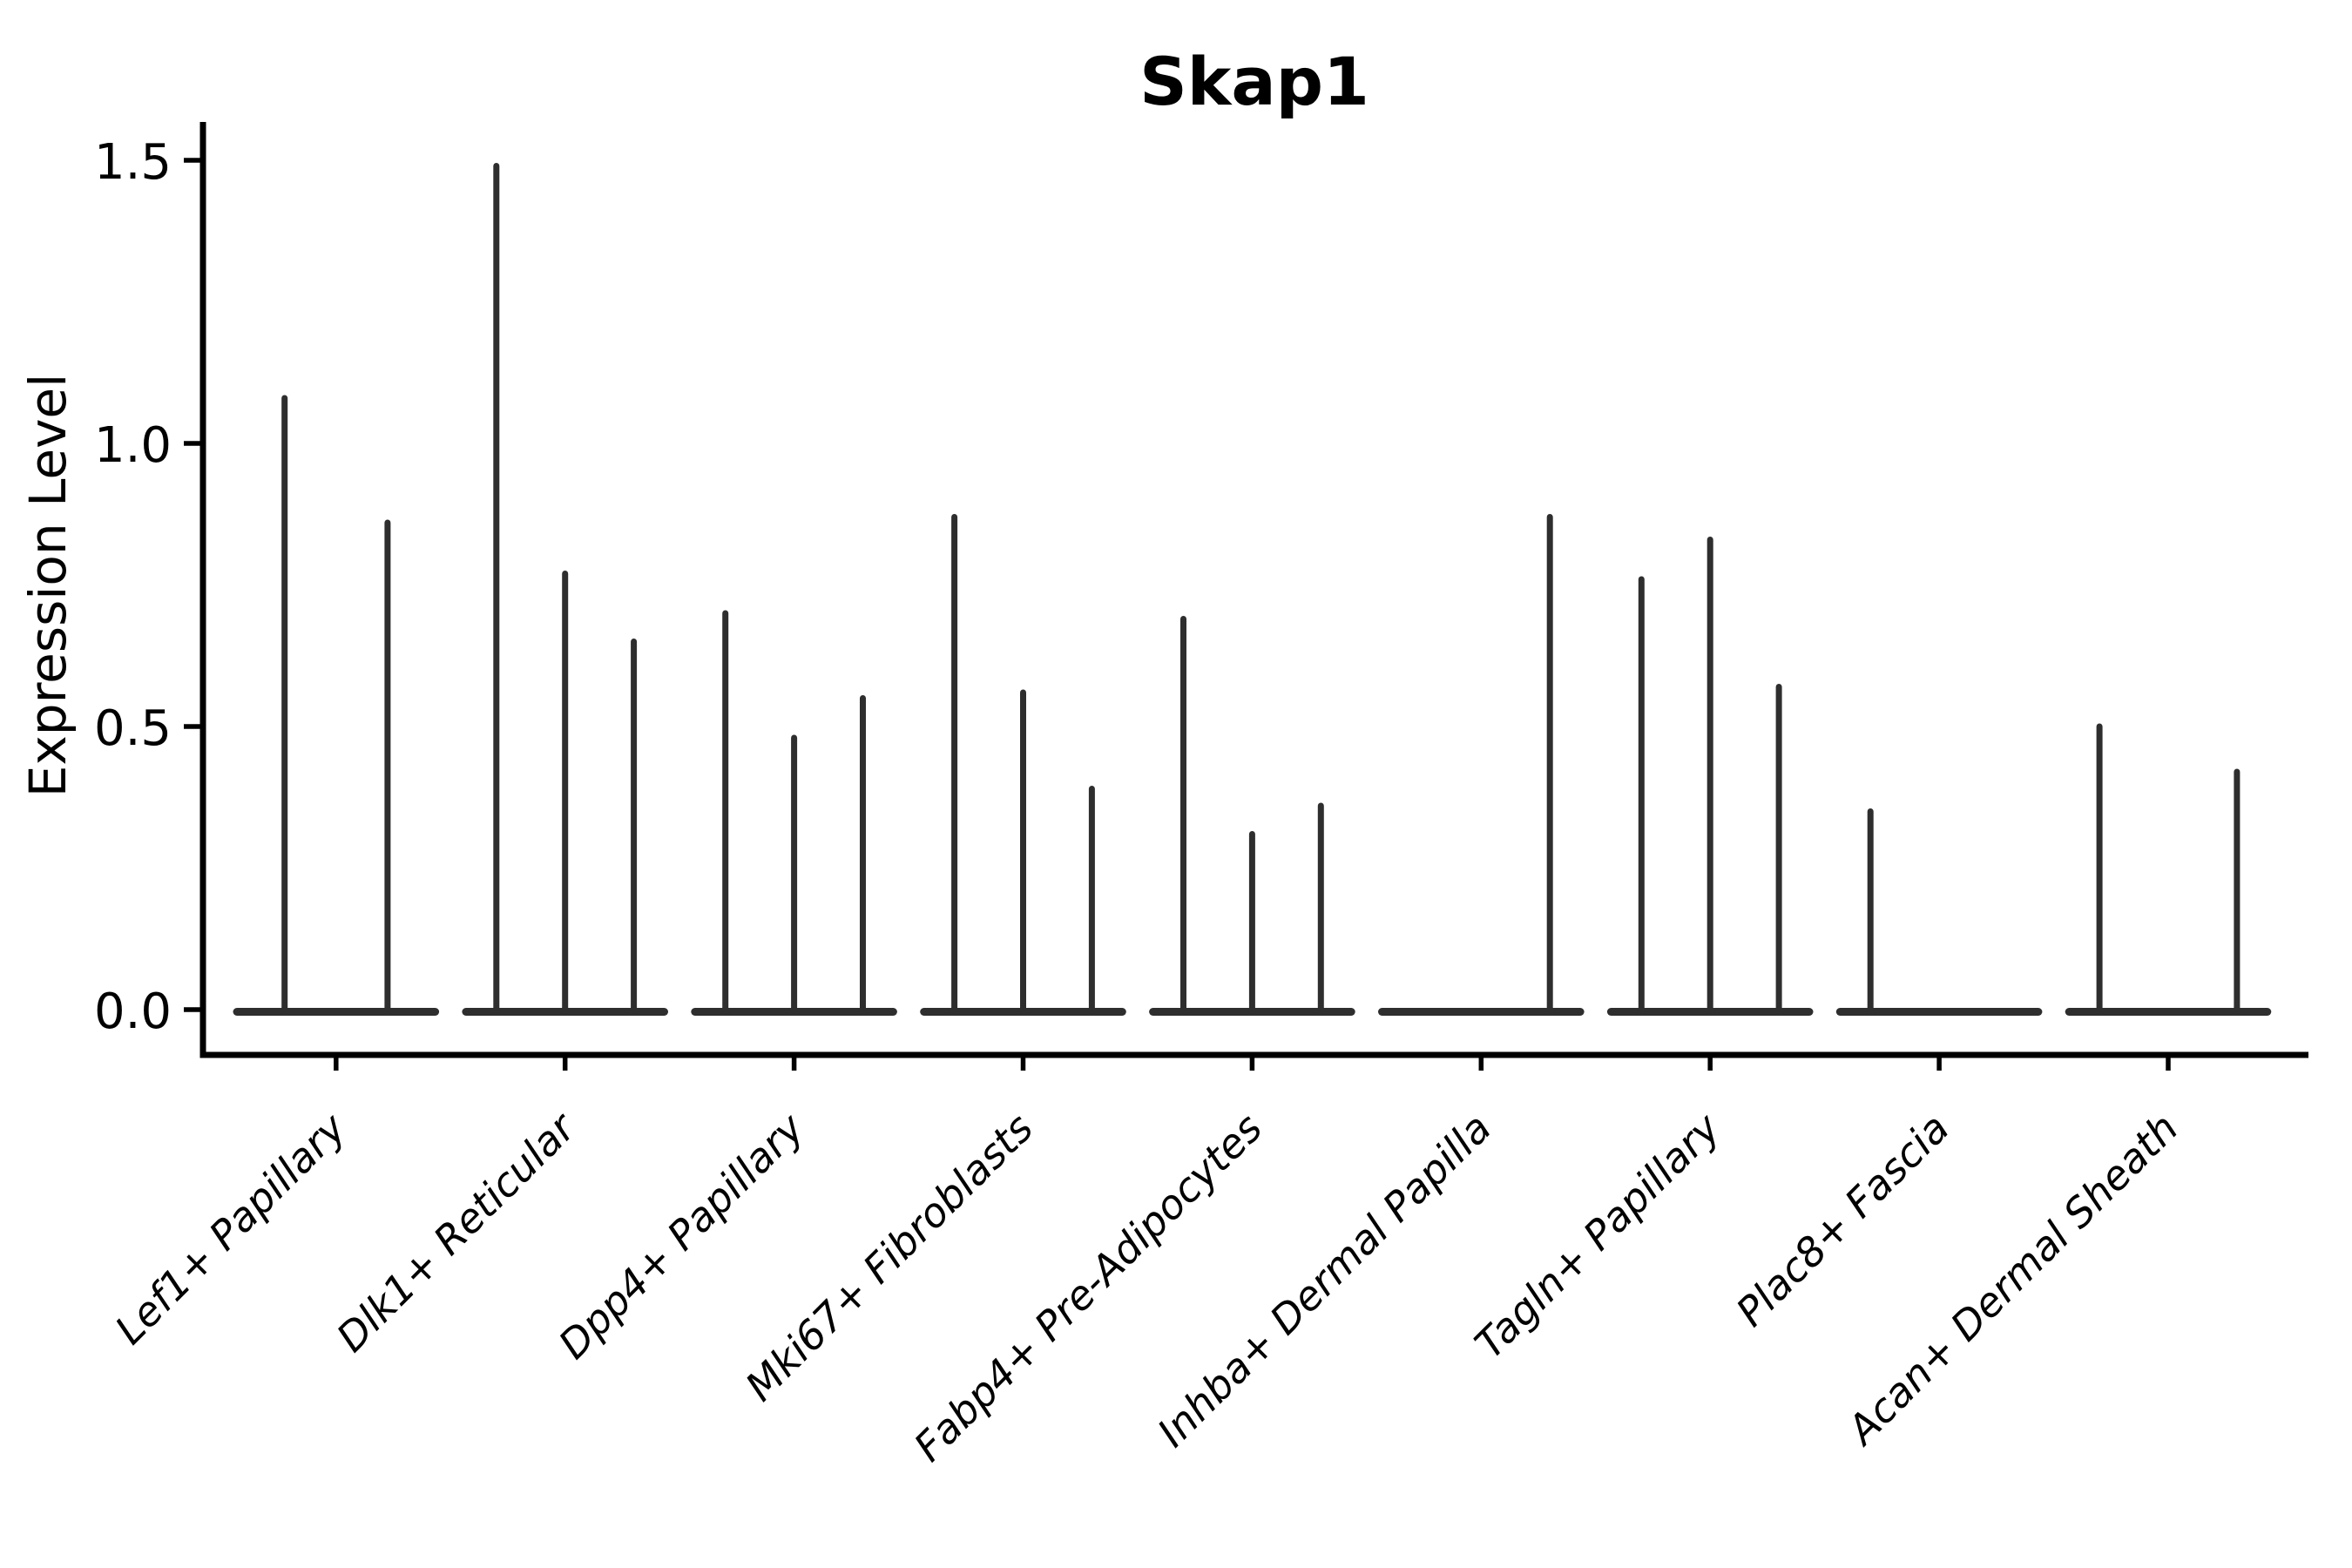 The width and height of the screenshot is (2352, 1568). I want to click on y-tick-label: 1.5, so click(133, 162).